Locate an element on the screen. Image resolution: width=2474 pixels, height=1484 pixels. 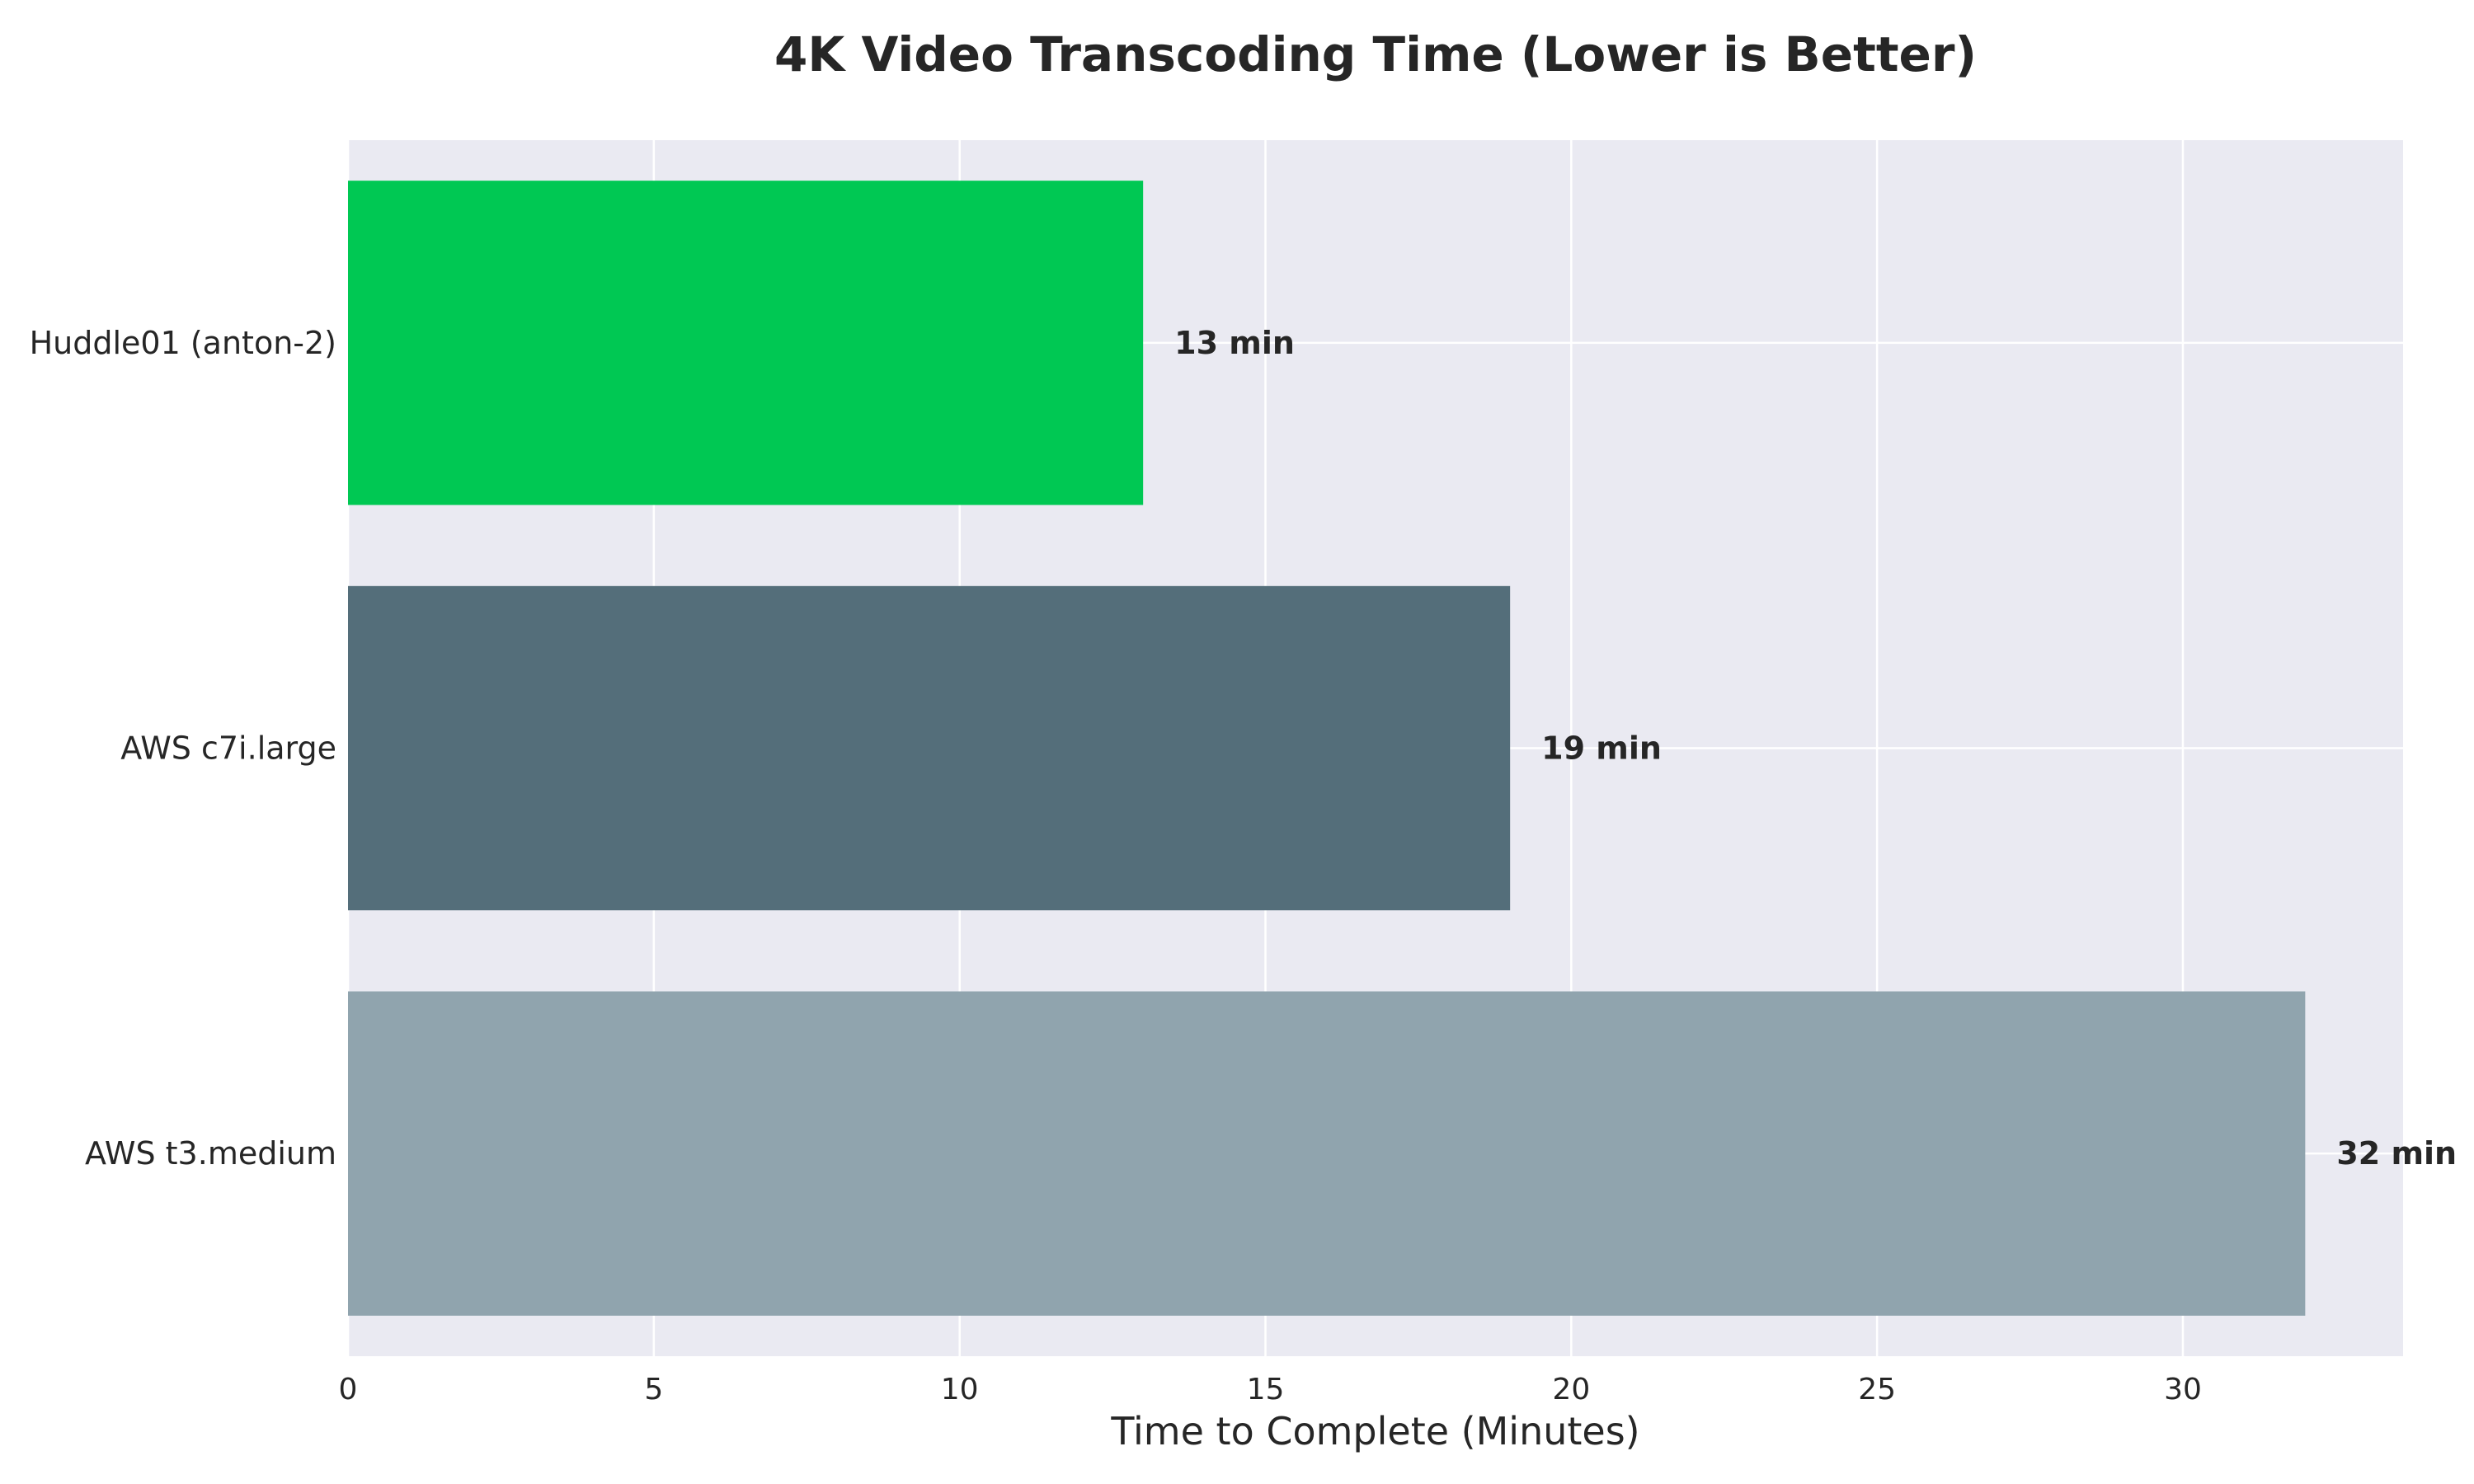
x-tick-label: 25 is located at coordinates (1877, 1390).